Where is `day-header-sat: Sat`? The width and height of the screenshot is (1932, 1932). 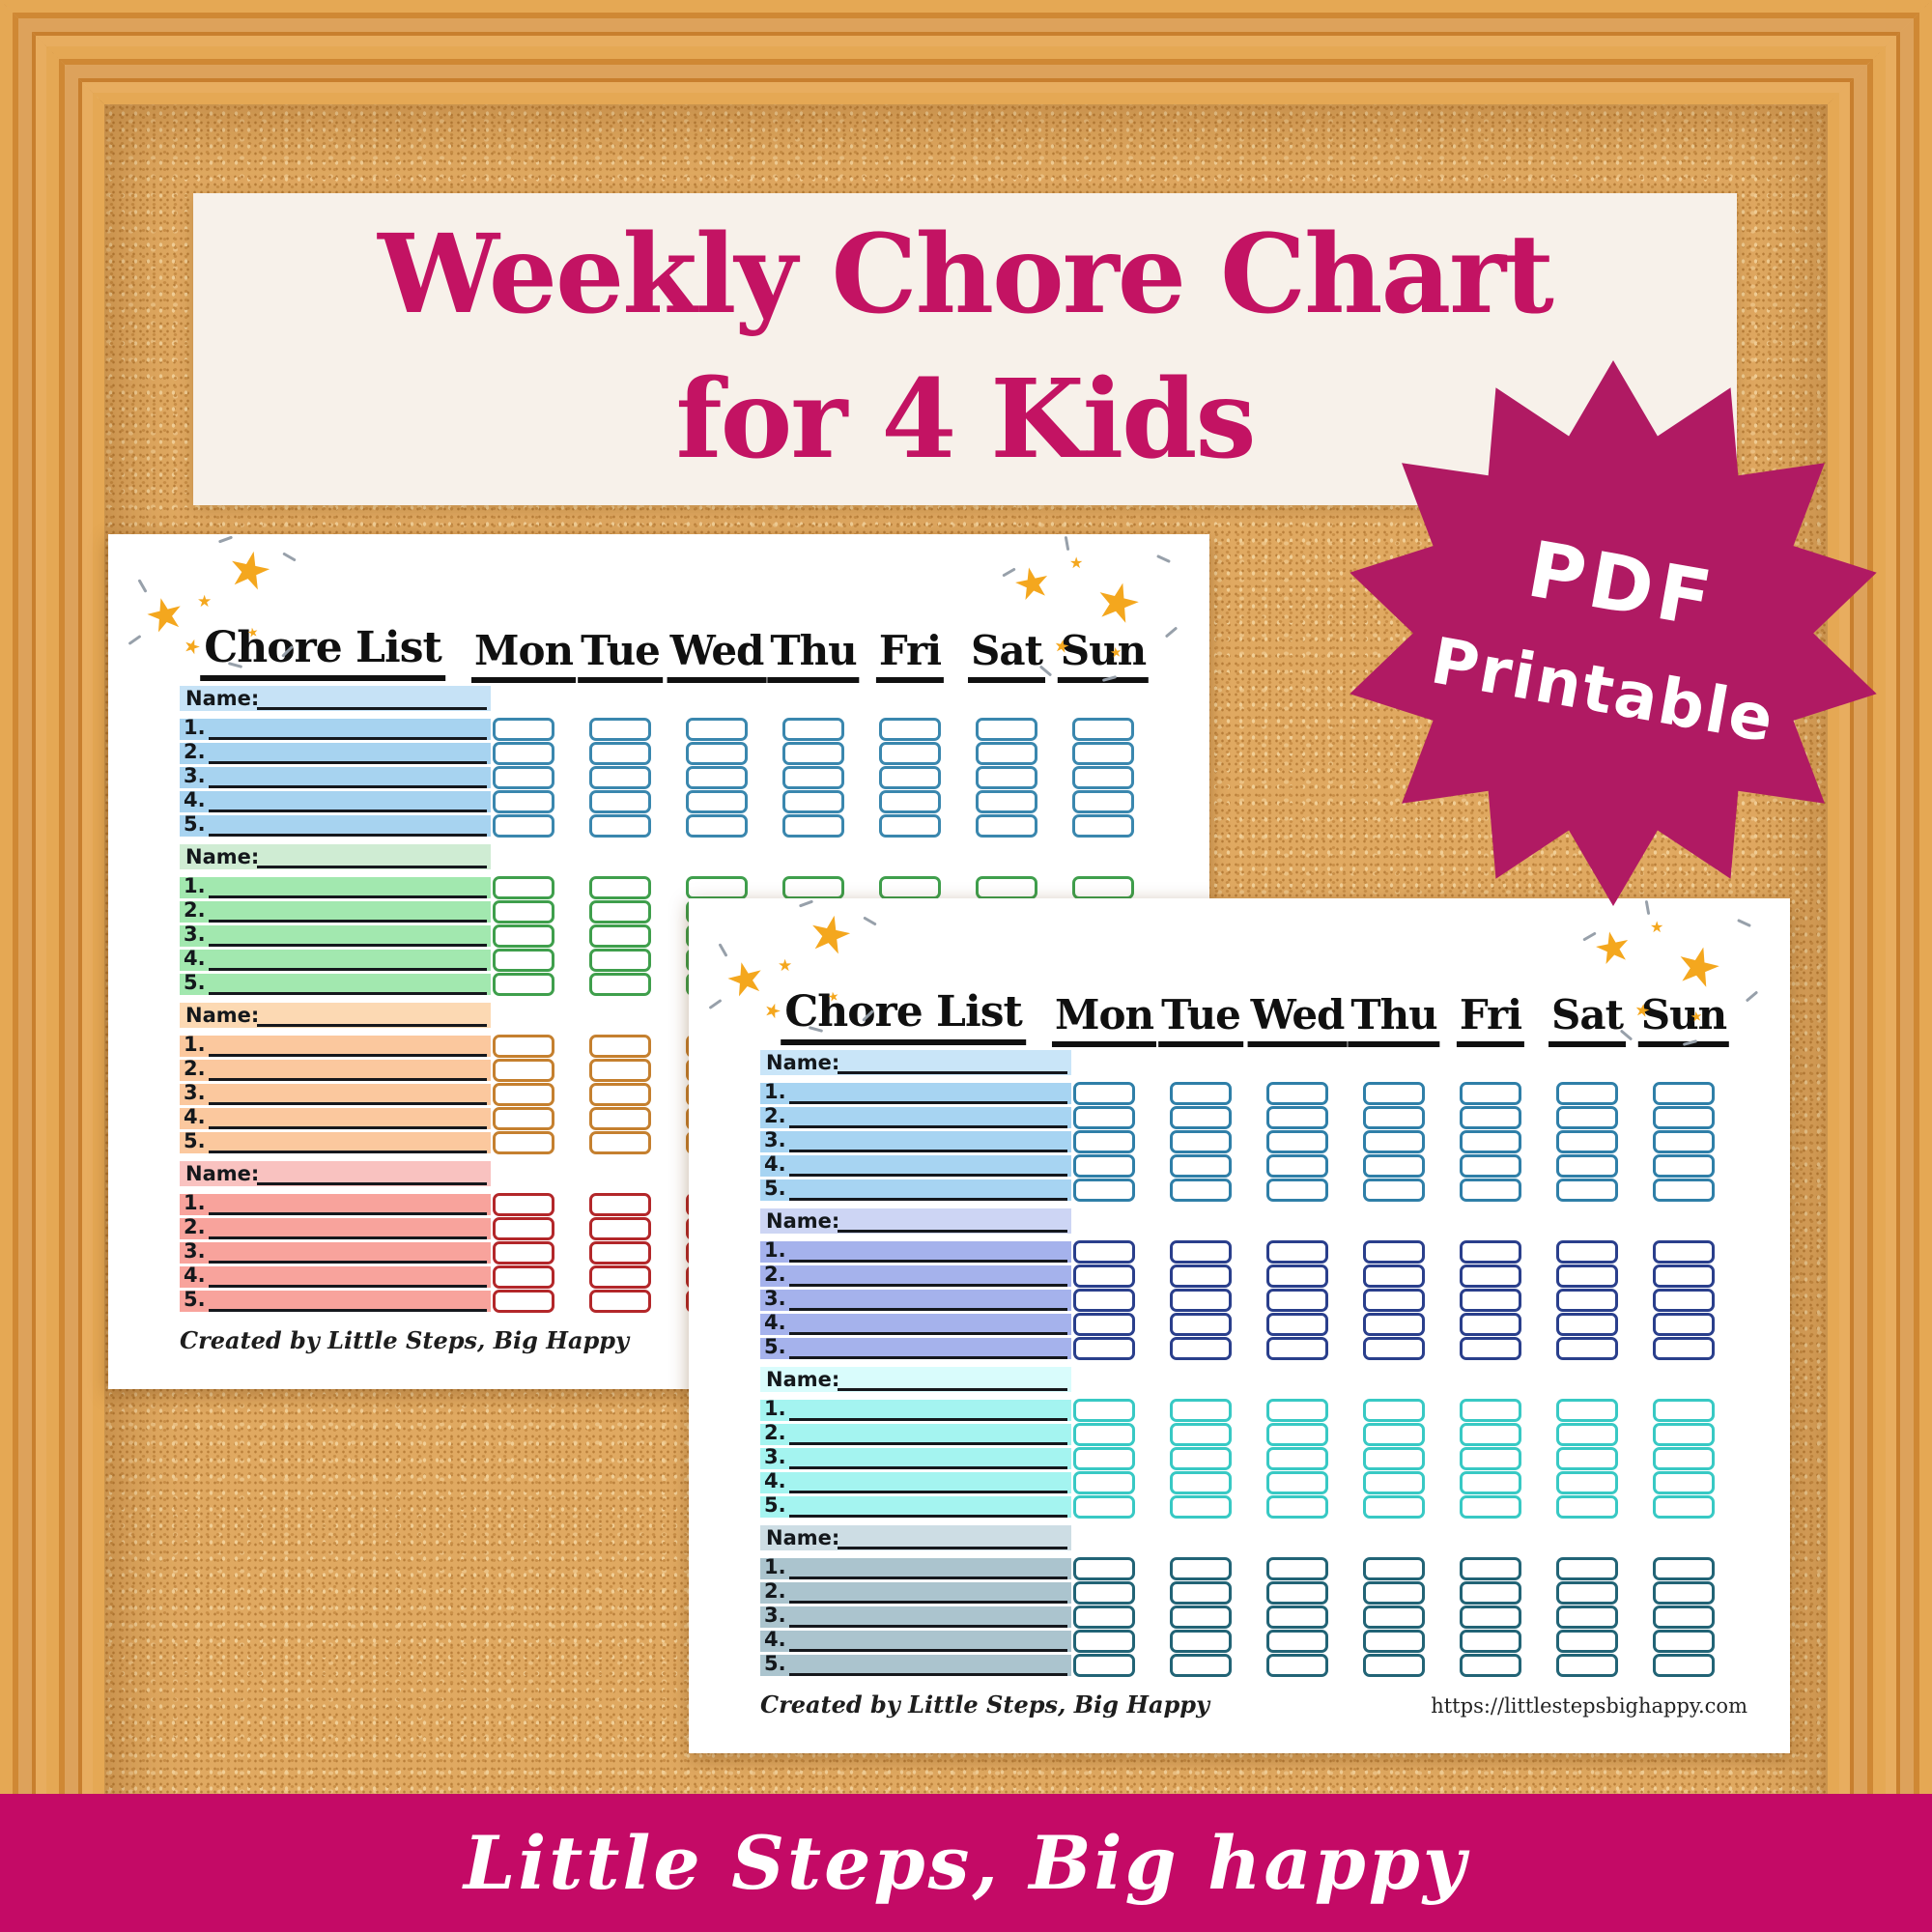
day-header-sat: Sat is located at coordinates (1006, 655).